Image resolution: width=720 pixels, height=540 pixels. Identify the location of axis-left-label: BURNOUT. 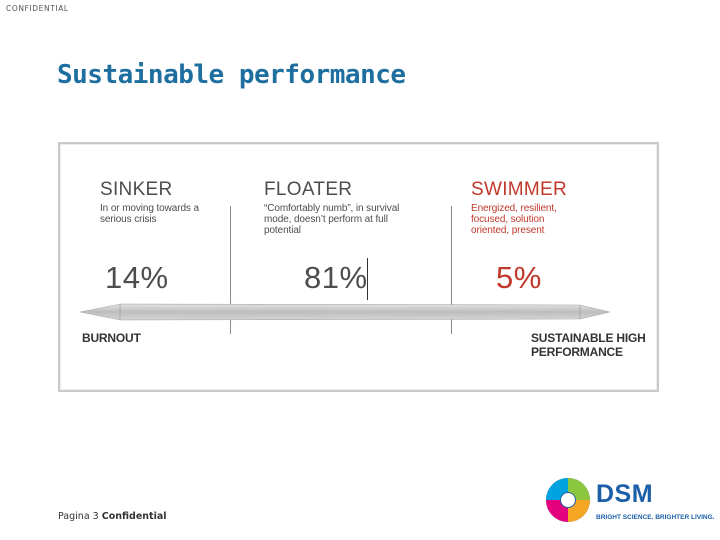
(111, 338).